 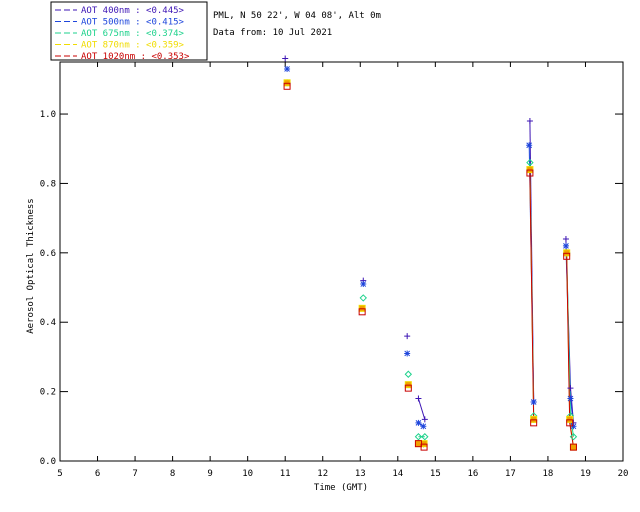 I want to click on date-label: Data from: 10 Jul 2021, so click(x=272, y=33).